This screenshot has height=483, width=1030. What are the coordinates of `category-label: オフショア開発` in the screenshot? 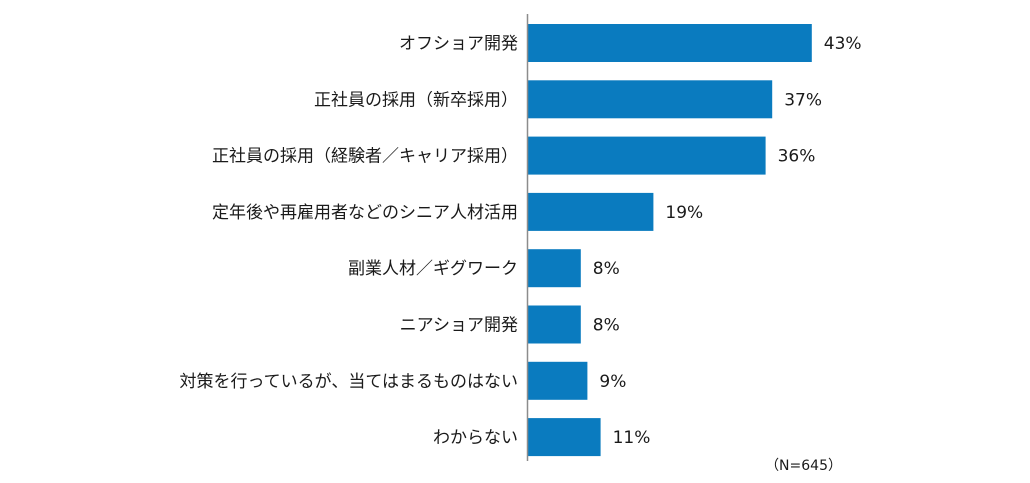 It's located at (458, 44).